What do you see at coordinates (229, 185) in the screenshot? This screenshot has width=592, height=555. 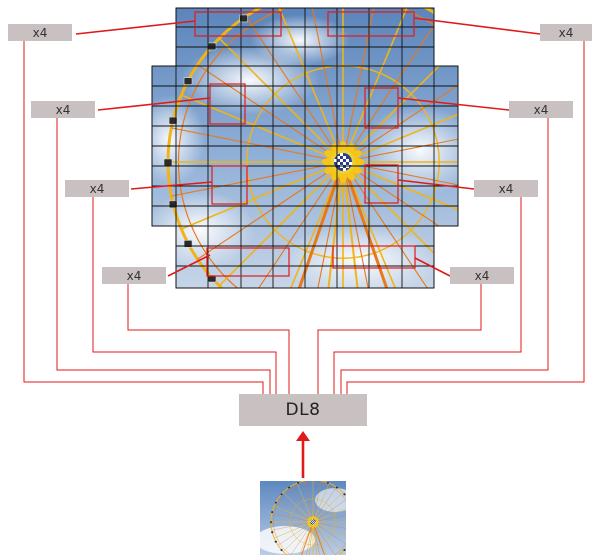 I see `region-middle-left` at bounding box center [229, 185].